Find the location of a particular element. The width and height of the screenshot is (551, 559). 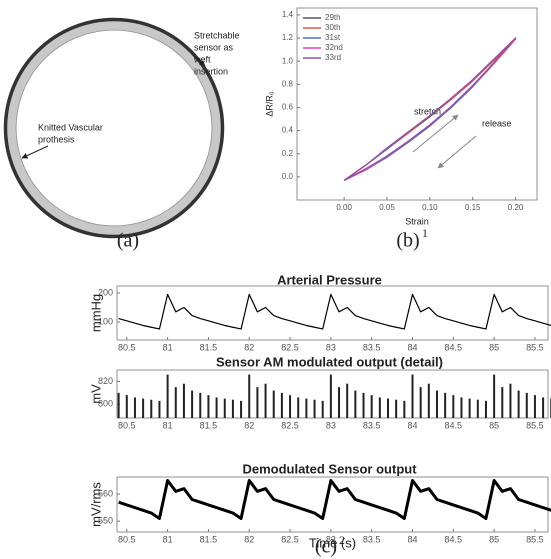

y-tick-label: 800 is located at coordinates (105, 404).